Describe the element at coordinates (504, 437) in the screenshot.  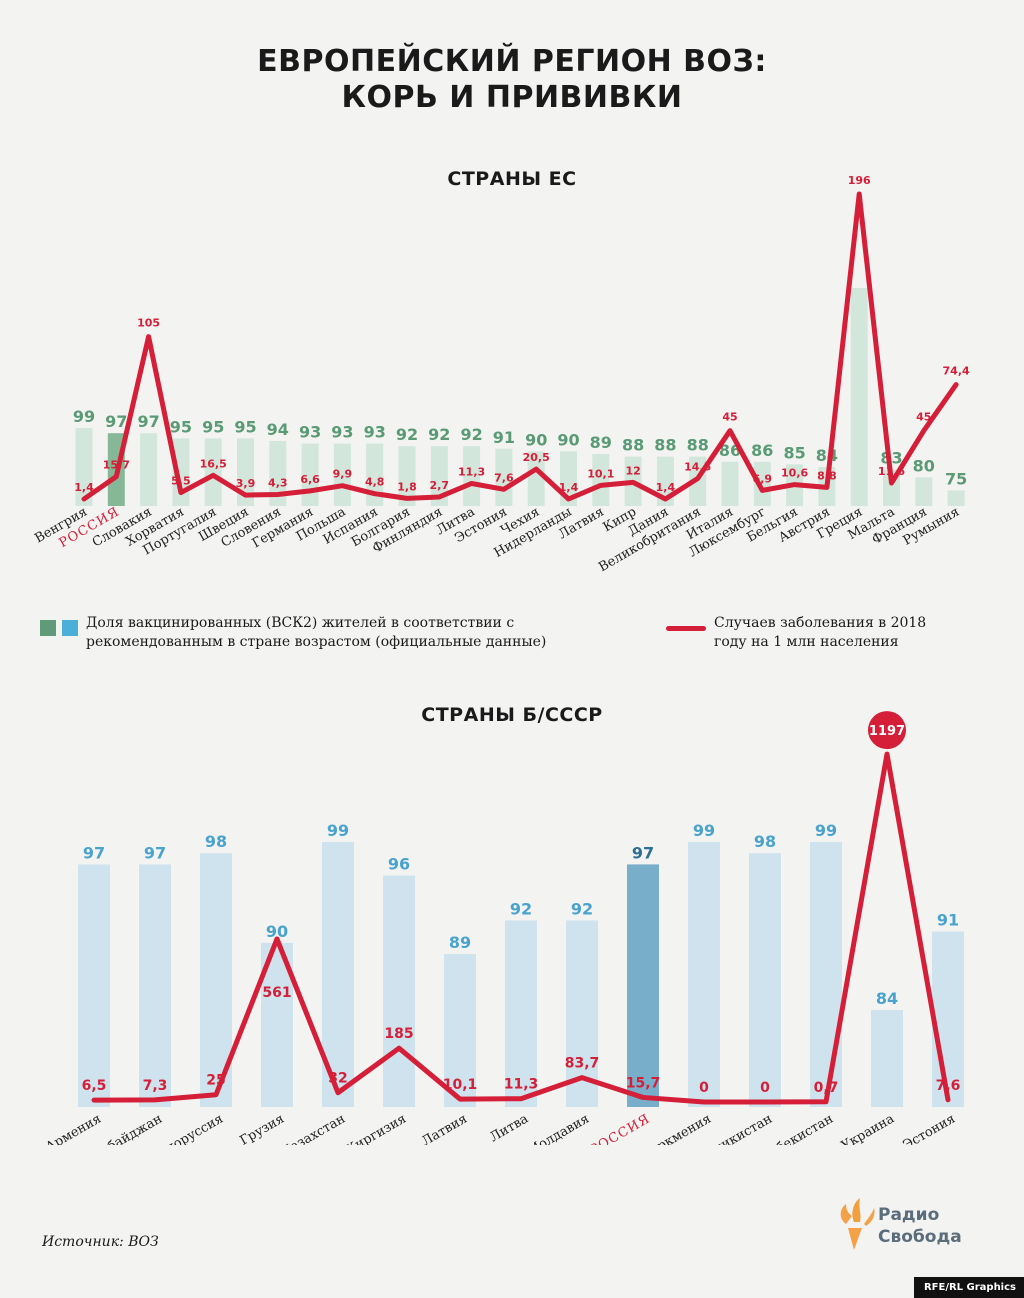
I see `eu-bar-value-label: 91` at that location.